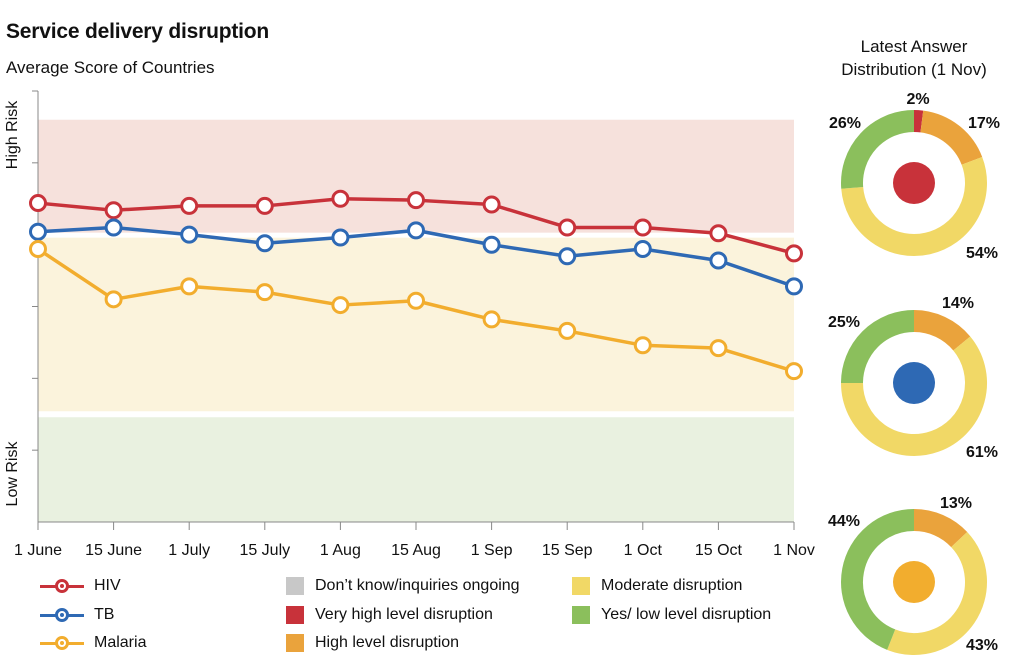 Image resolution: width=1024 pixels, height=668 pixels. What do you see at coordinates (958, 303) in the screenshot?
I see `donut-label-tb: 14%` at bounding box center [958, 303].